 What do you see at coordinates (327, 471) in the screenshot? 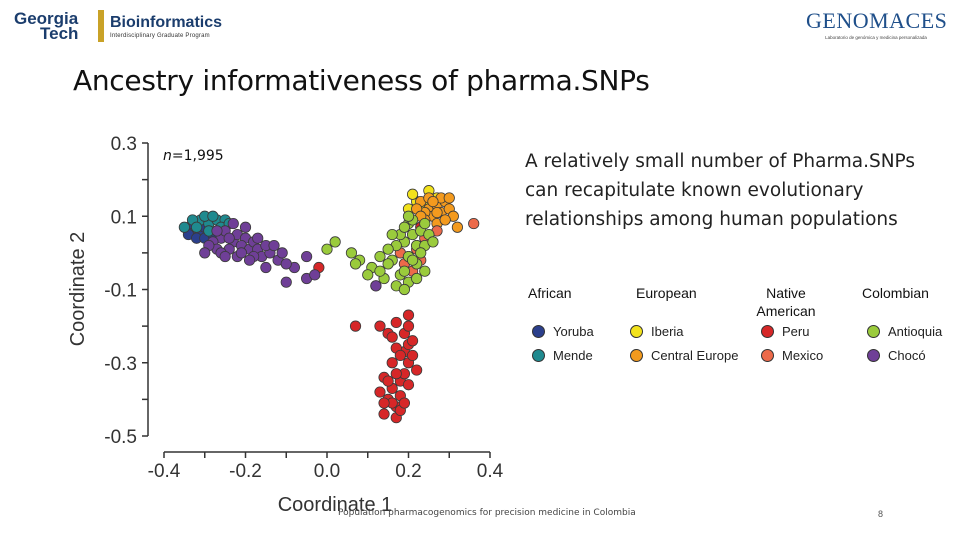
I see `x-tick-label: 0.0` at bounding box center [327, 471].